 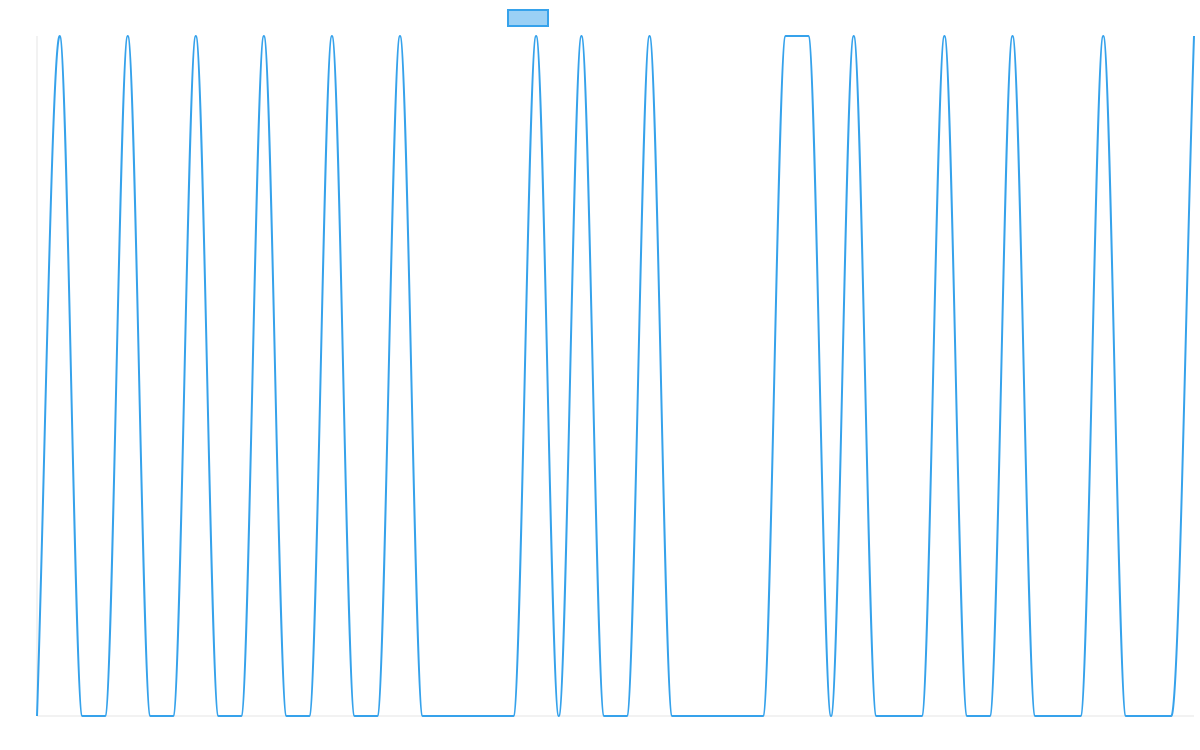 I want to click on legend, so click(x=528, y=18).